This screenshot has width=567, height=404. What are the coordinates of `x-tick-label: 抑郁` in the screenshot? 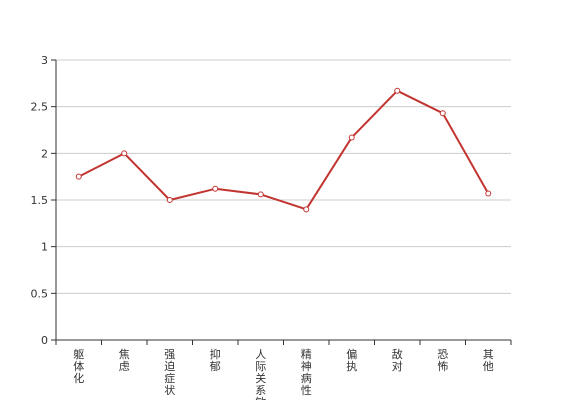 It's located at (215, 360).